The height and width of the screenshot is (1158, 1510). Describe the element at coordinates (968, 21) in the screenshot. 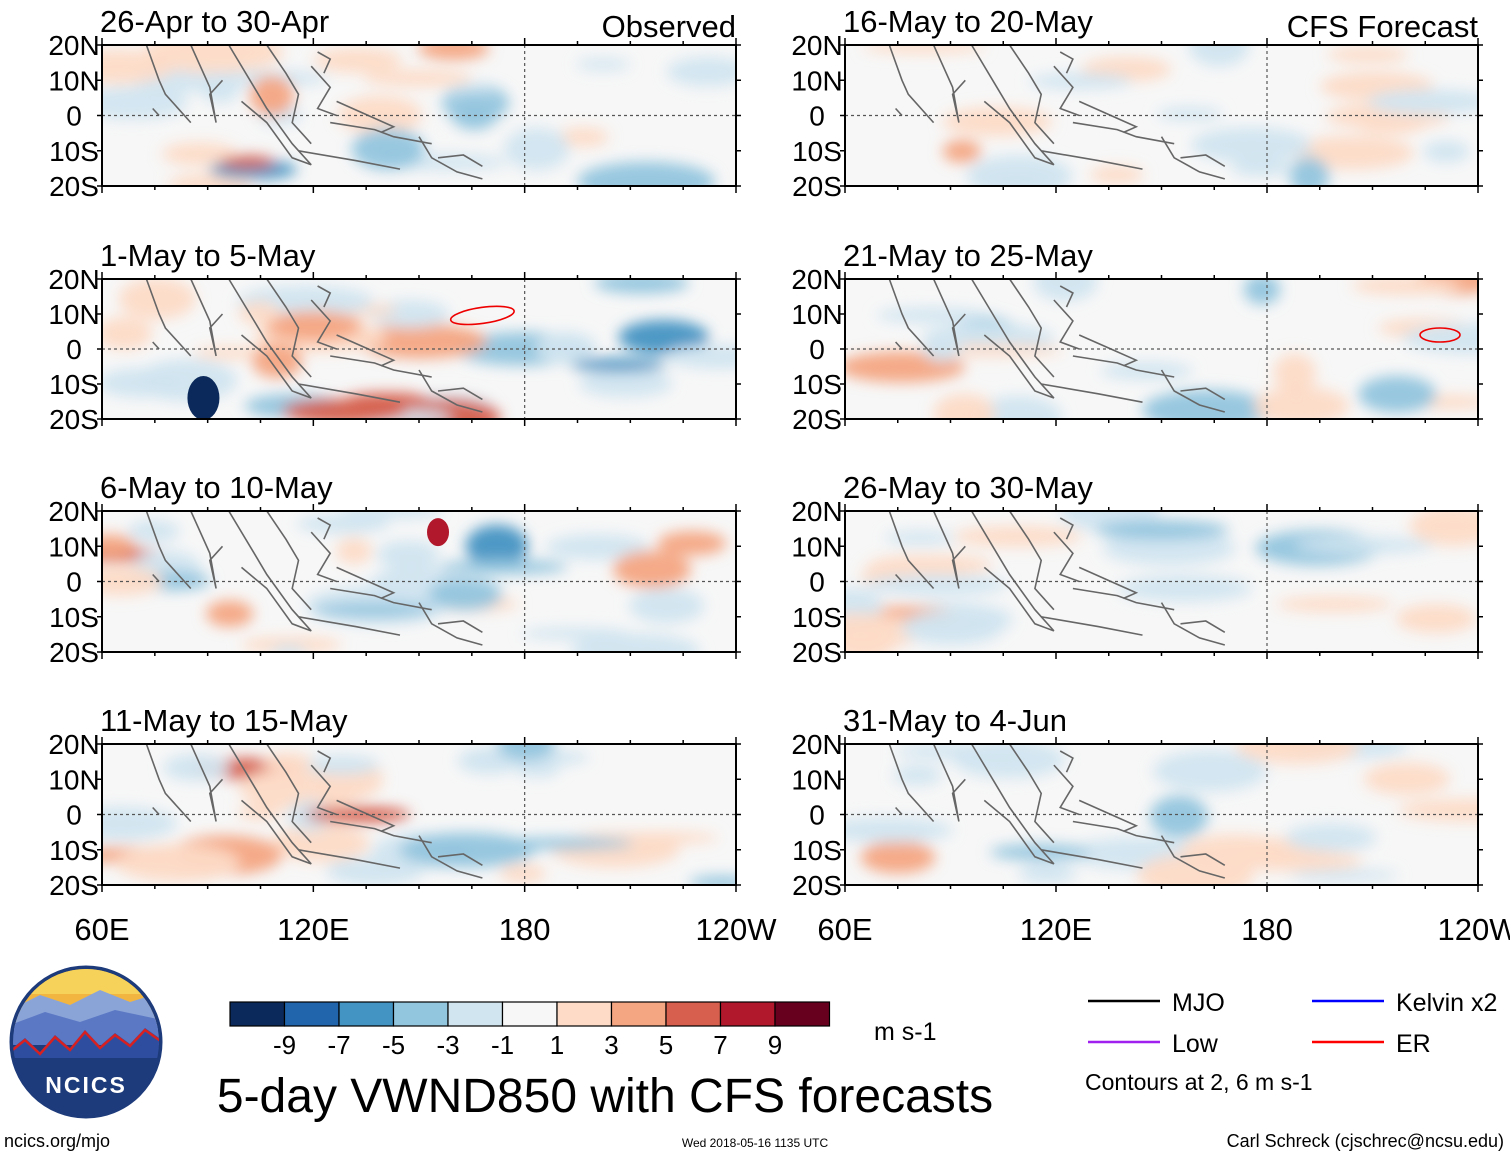

I see `panel-date-label: 16-May to 20-May` at that location.